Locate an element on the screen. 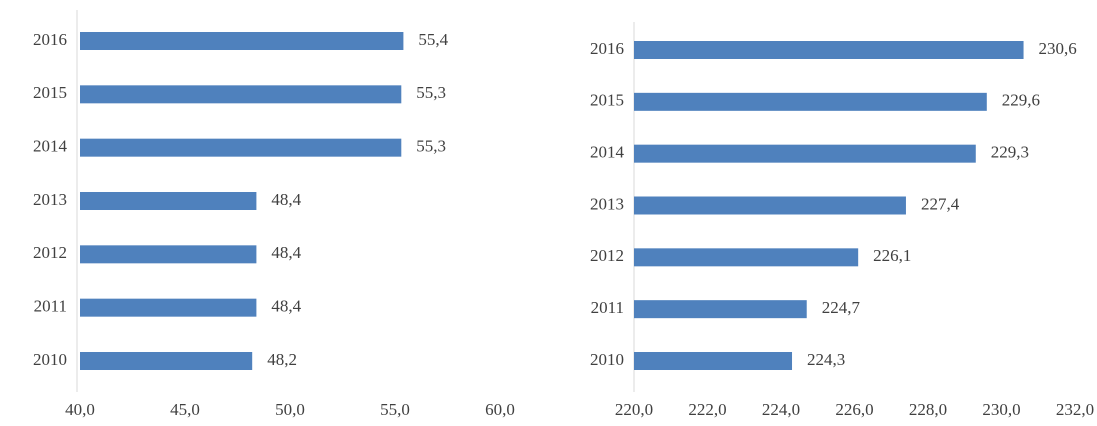 The image size is (1097, 426). data-label: 55,4 is located at coordinates (433, 39).